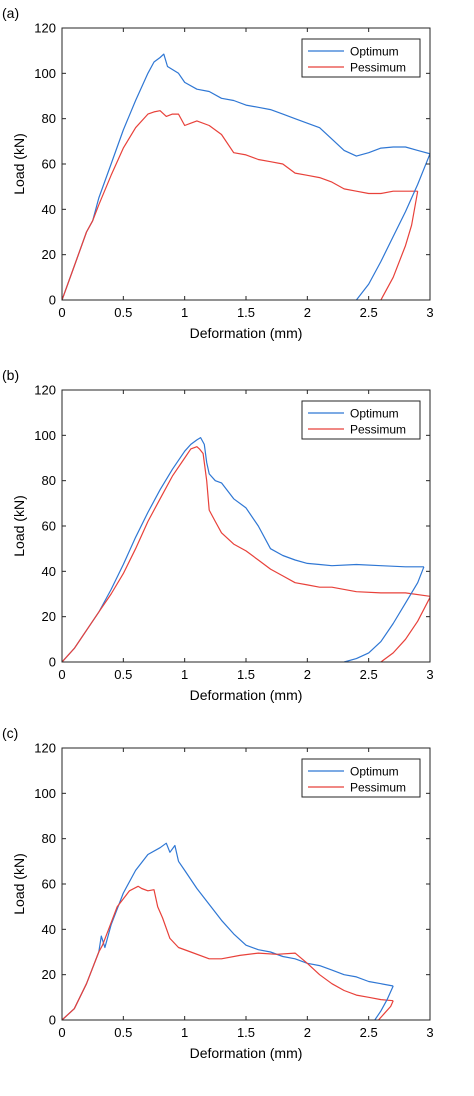 The width and height of the screenshot is (474, 1096). Describe the element at coordinates (10, 733) in the screenshot. I see `panel-label: (c)` at that location.